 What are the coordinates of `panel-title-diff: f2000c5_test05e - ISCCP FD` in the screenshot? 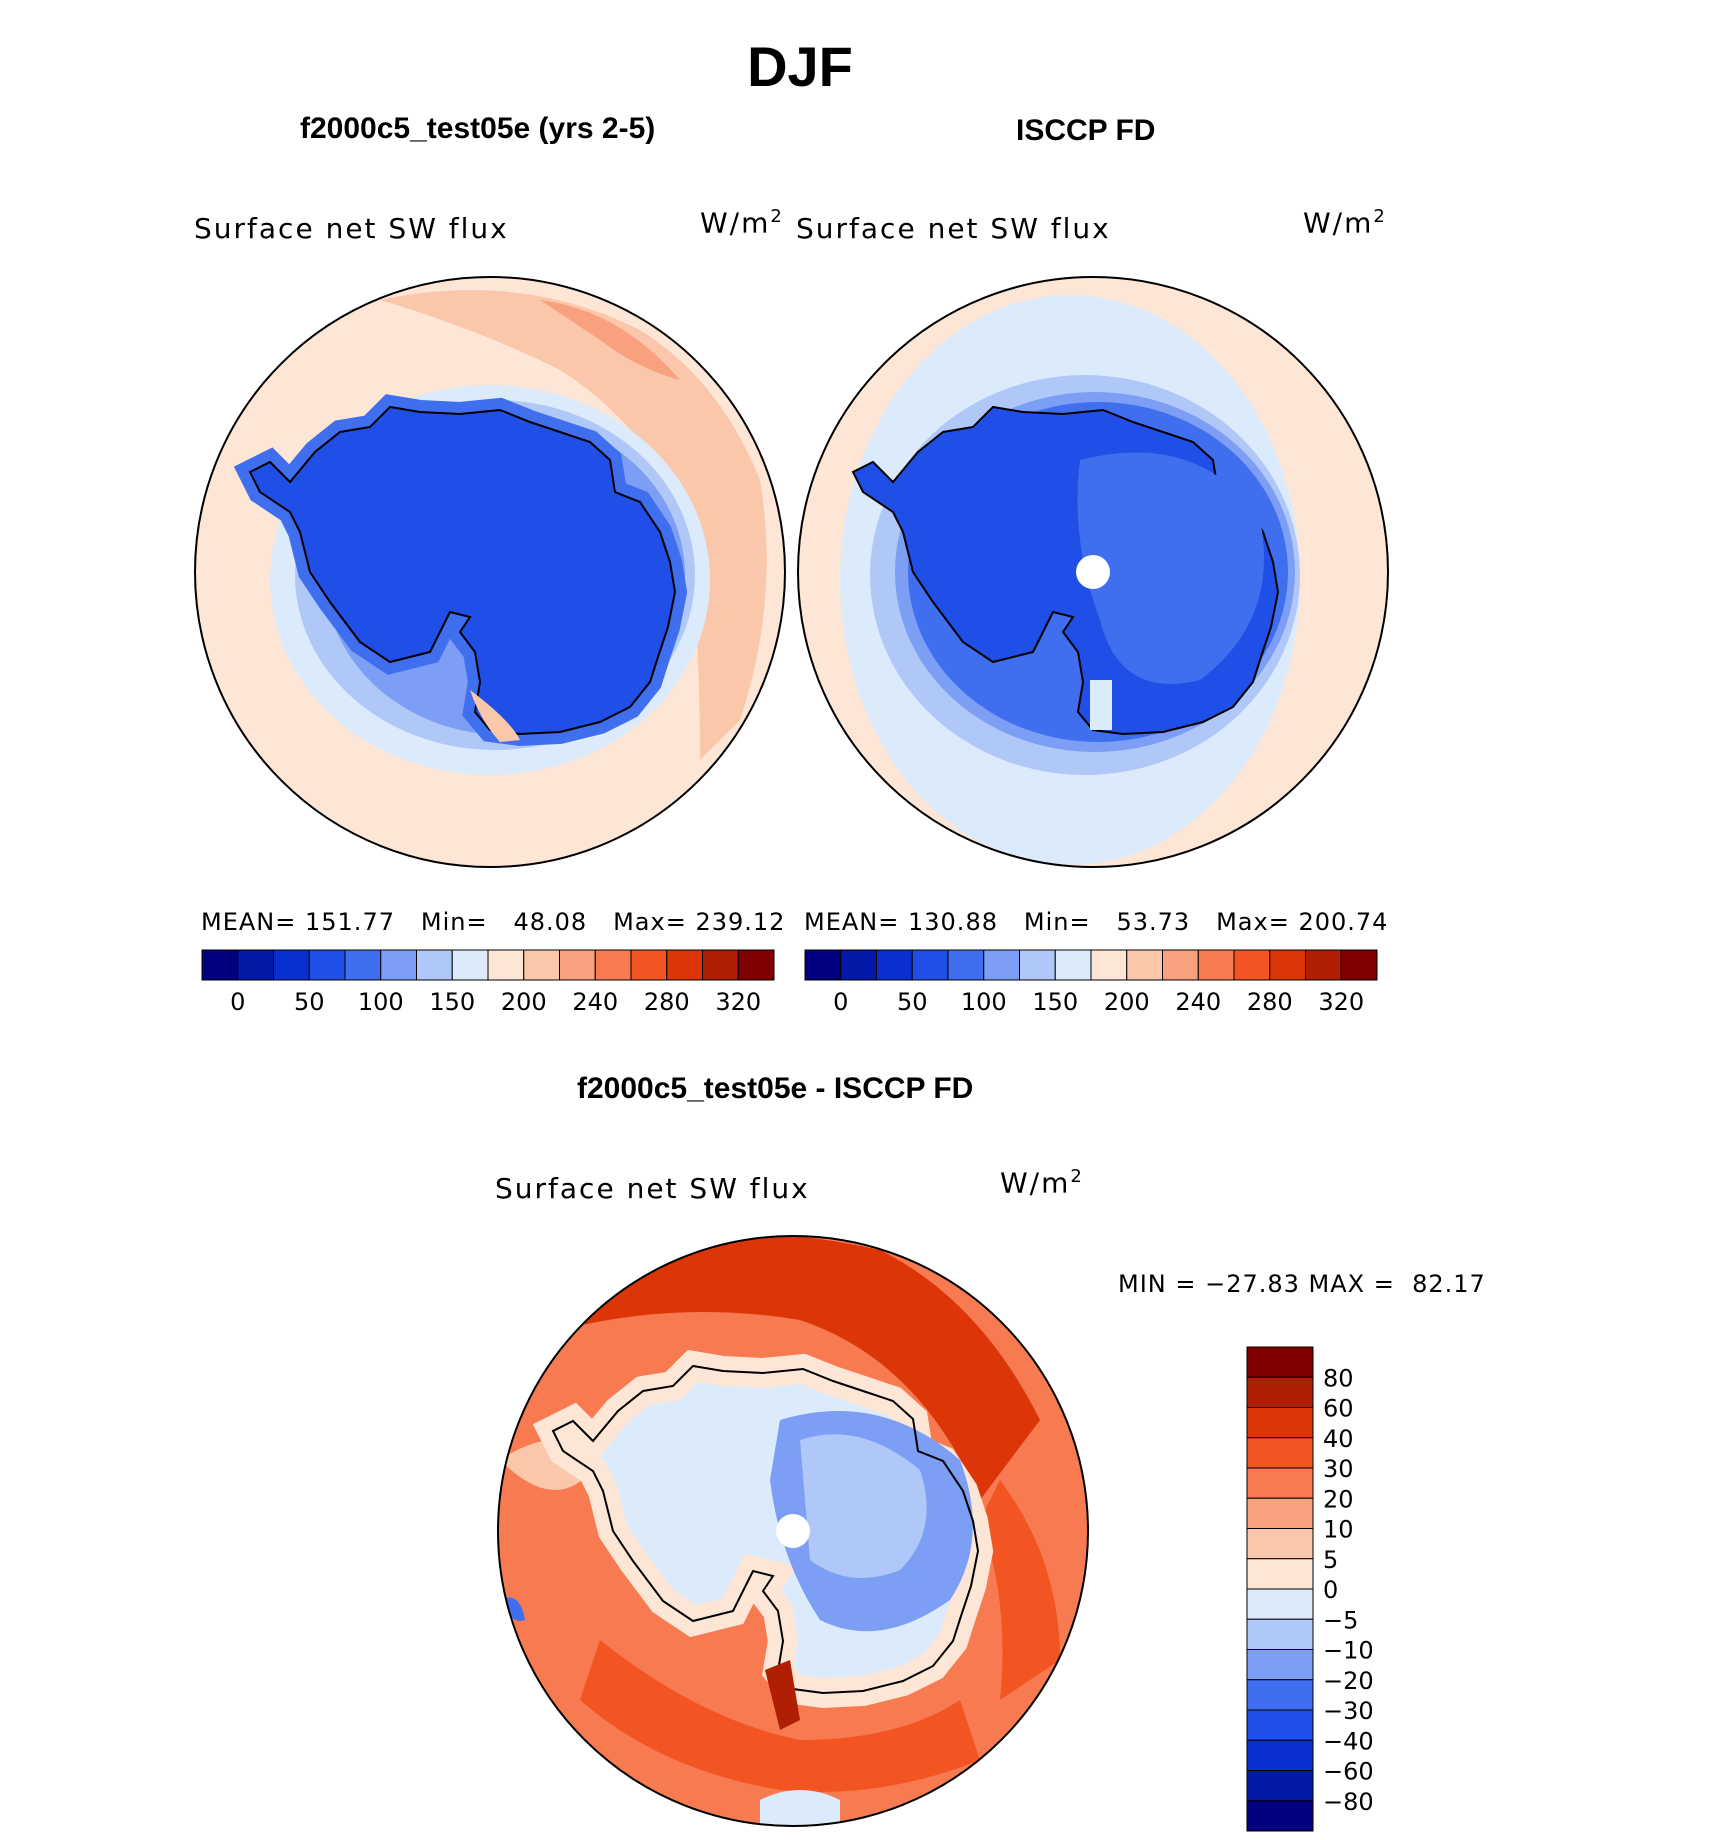 It's located at (775, 1088).